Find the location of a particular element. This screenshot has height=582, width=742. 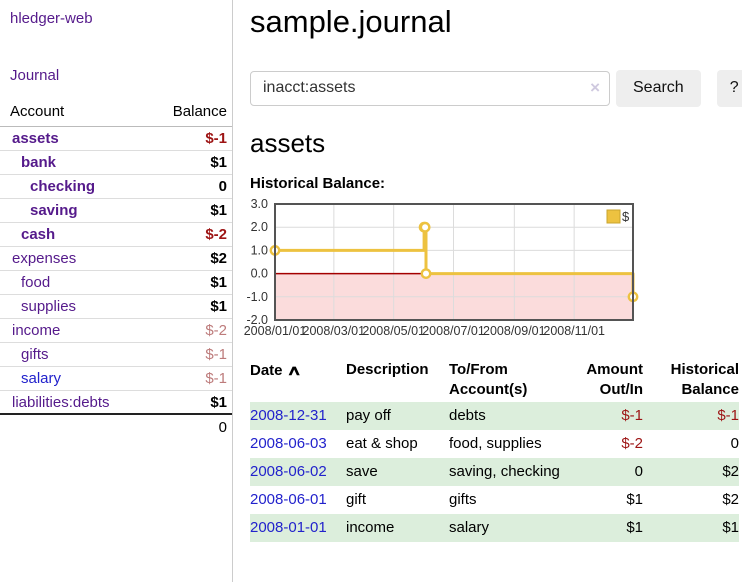

sidebar-account-checking: checking is located at coordinates (63, 186).